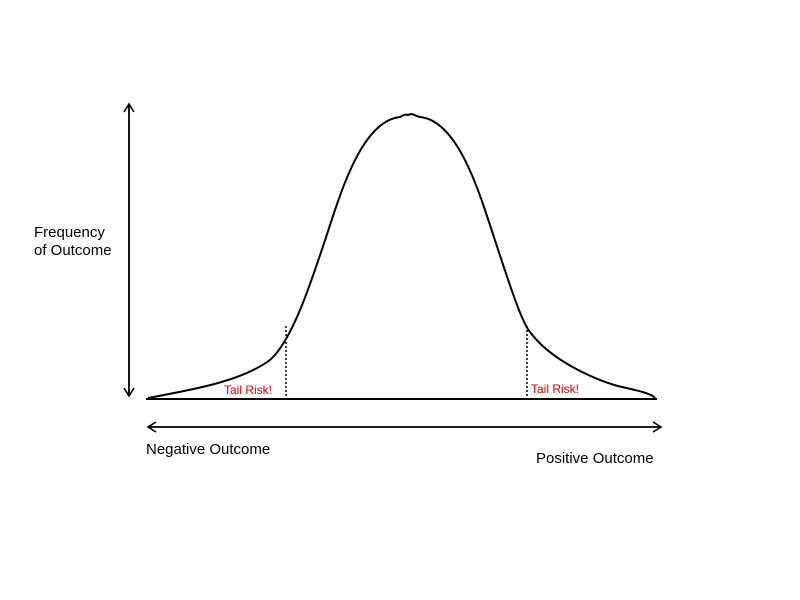 The image size is (800, 600). Describe the element at coordinates (595, 458) in the screenshot. I see `positive-outcome-label: Positive Outcome` at that location.